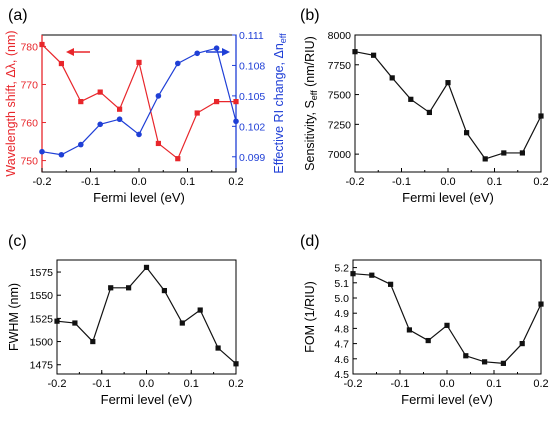 Image resolution: width=550 pixels, height=426 pixels. Describe the element at coordinates (42, 296) in the screenshot. I see `chart-2-y-tick-label: 1550` at that location.